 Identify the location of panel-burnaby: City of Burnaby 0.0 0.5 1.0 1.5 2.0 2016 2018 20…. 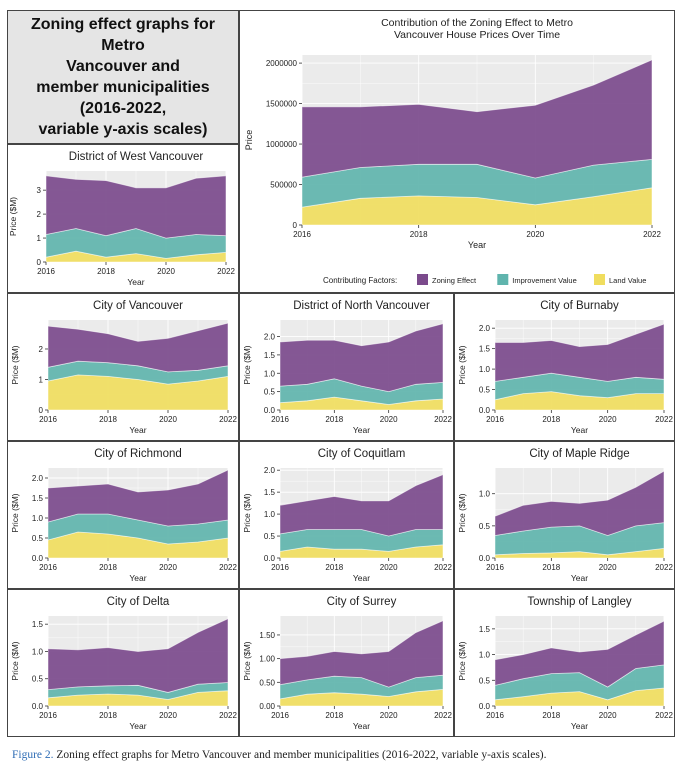
(564, 367).